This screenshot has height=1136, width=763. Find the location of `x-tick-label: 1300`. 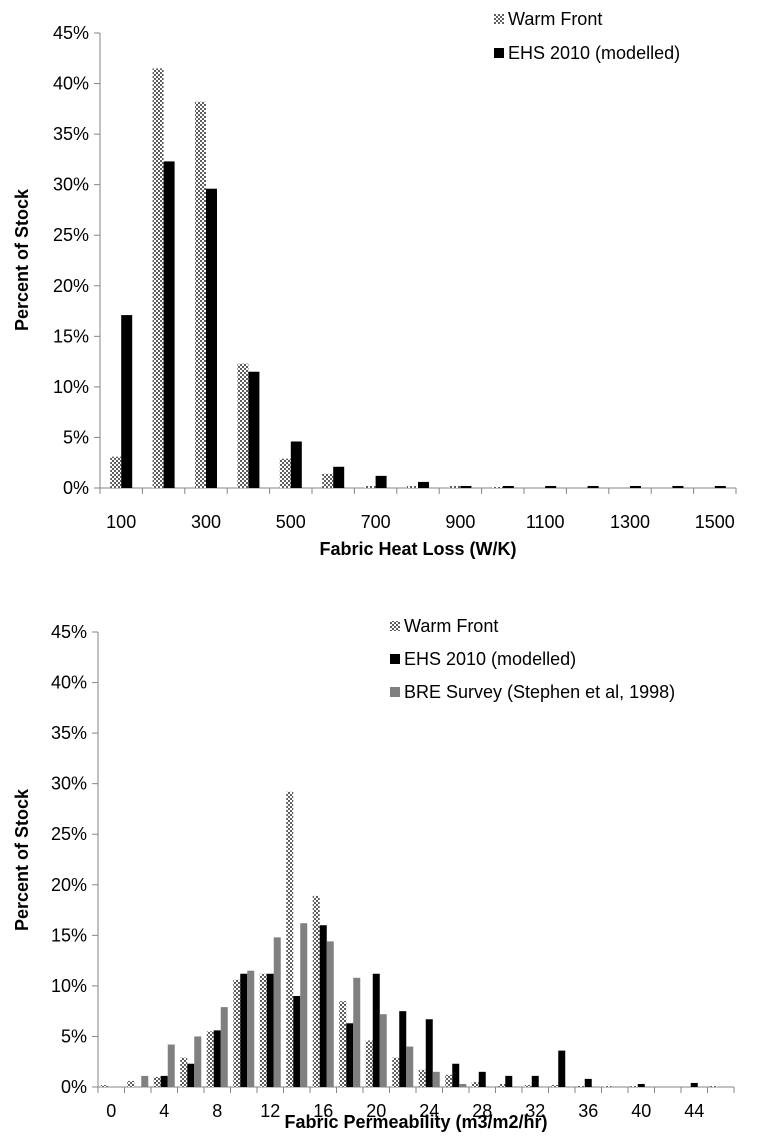

x-tick-label: 1300 is located at coordinates (630, 522).